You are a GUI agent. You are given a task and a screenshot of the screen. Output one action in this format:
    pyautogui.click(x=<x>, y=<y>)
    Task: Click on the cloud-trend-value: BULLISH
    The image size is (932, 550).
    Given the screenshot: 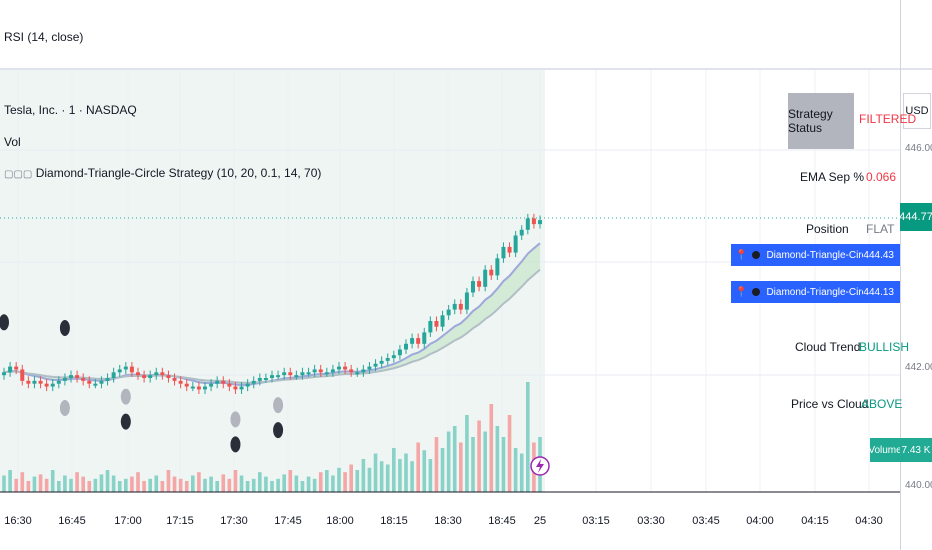 What is the action you would take?
    pyautogui.click(x=884, y=347)
    